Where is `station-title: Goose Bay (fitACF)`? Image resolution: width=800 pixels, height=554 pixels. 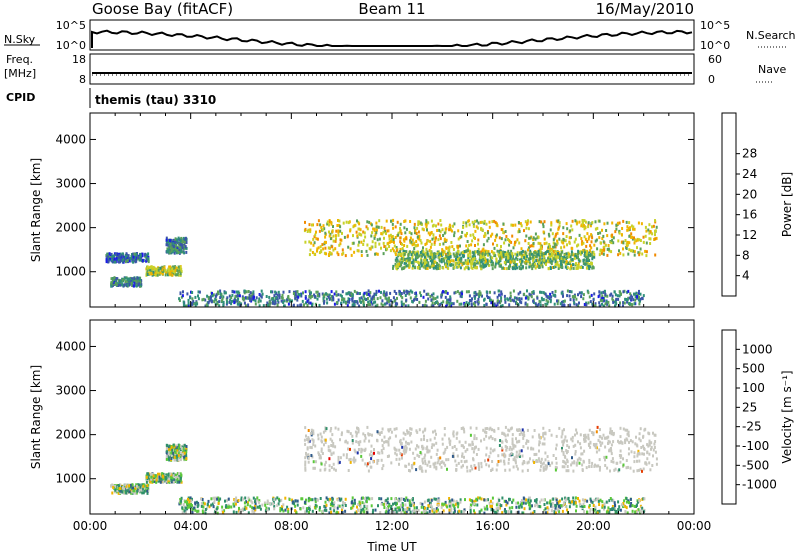 station-title: Goose Bay (fitACF) is located at coordinates (162, 9).